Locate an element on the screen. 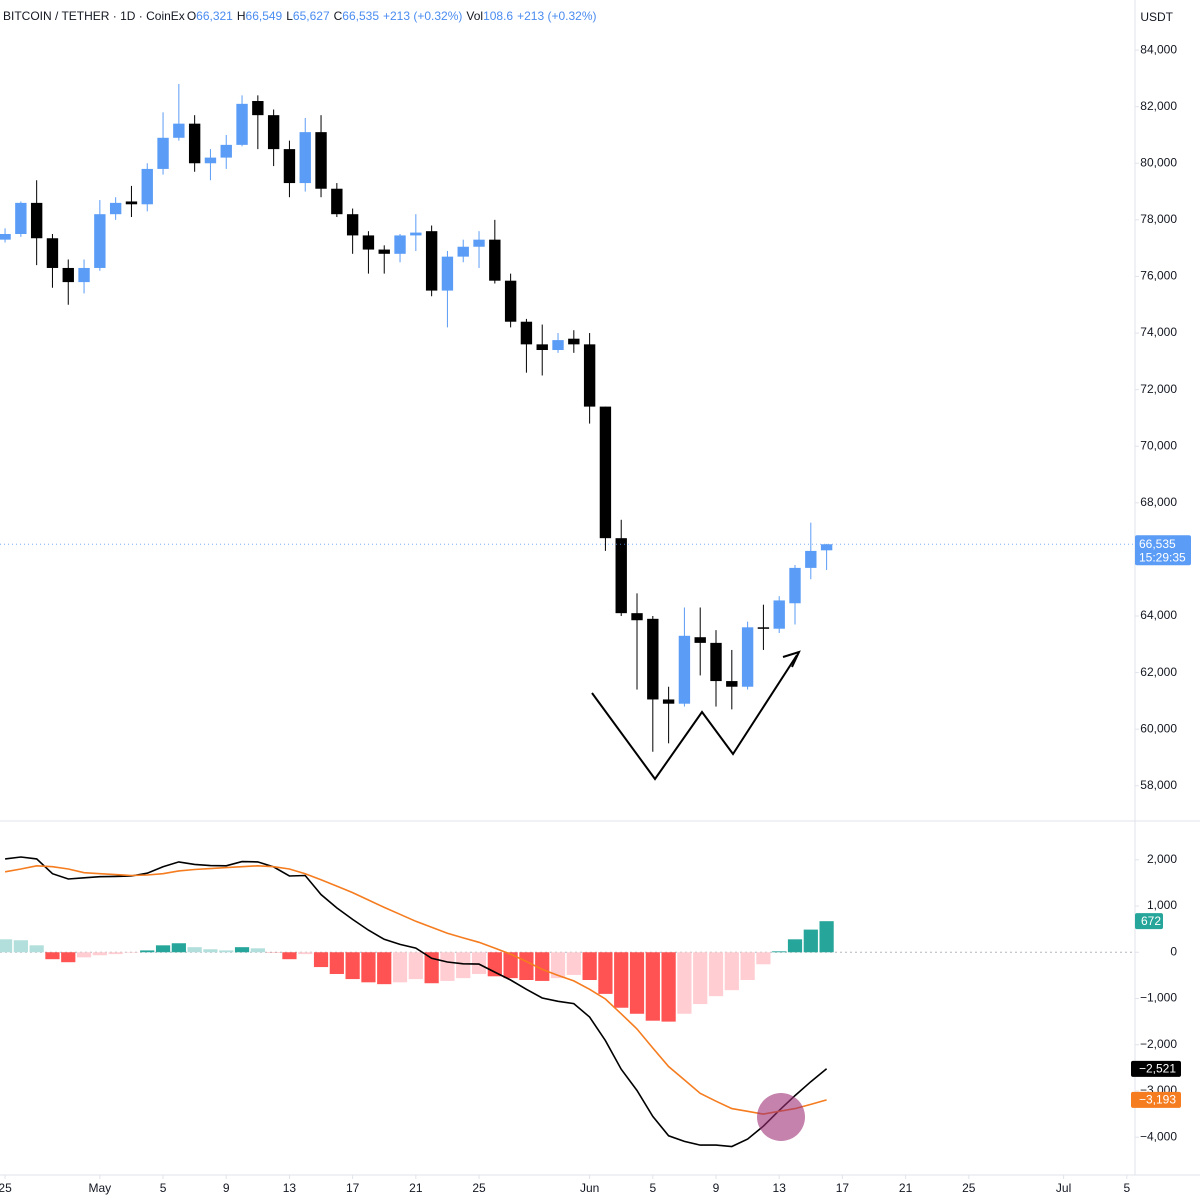 This screenshot has height=1197, width=1200. currency: USDT is located at coordinates (1156, 17).